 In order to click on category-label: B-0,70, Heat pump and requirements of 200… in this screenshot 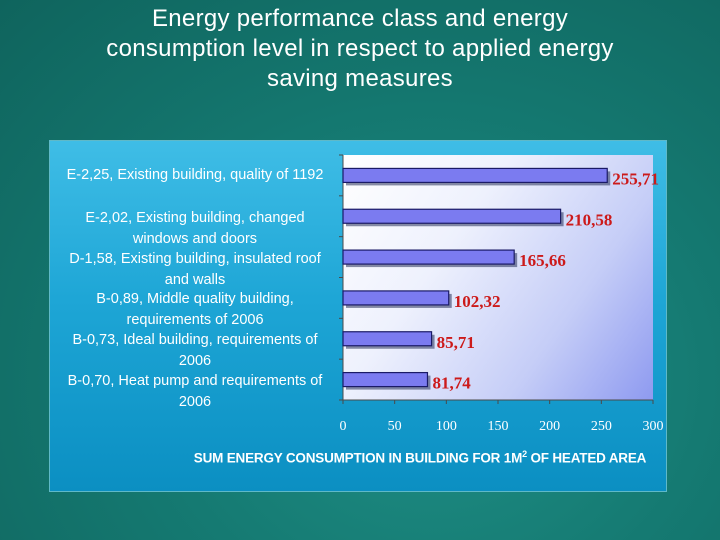, I will do `click(195, 392)`.